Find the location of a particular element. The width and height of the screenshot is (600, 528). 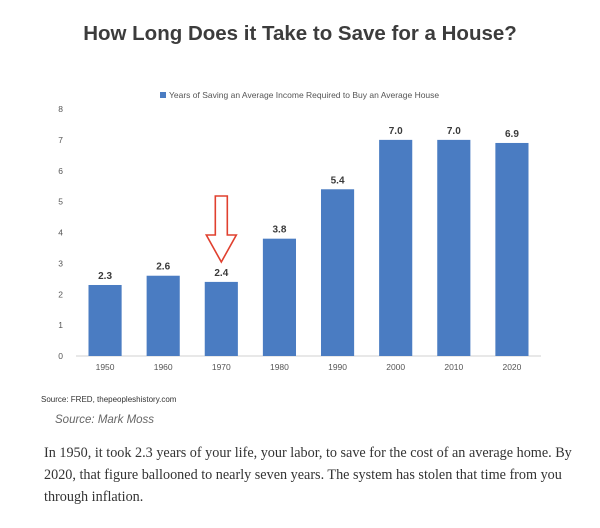

bar-2010 is located at coordinates (454, 247).